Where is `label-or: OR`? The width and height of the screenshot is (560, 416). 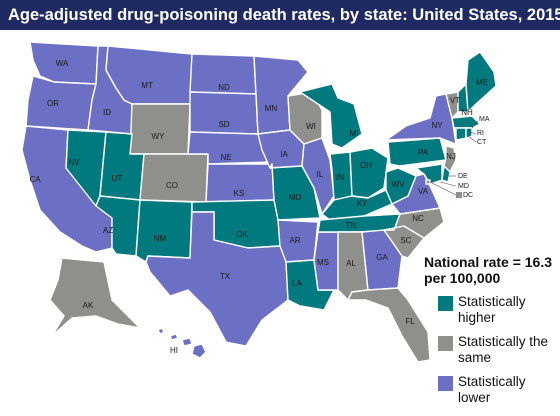
label-or: OR is located at coordinates (53, 103).